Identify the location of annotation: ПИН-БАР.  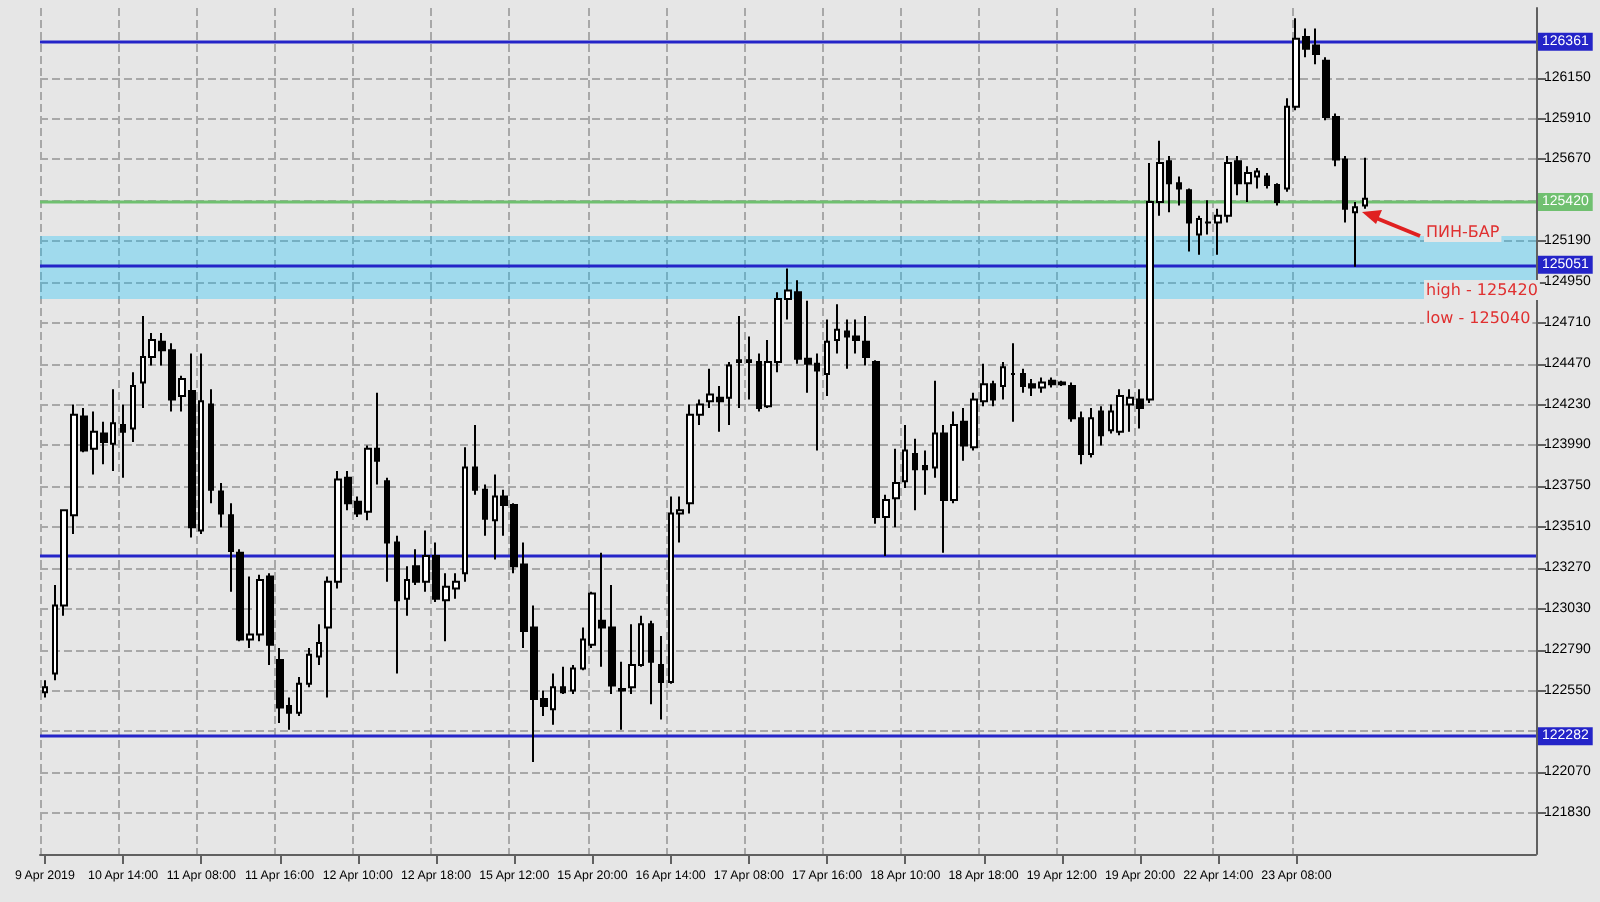
(1463, 232).